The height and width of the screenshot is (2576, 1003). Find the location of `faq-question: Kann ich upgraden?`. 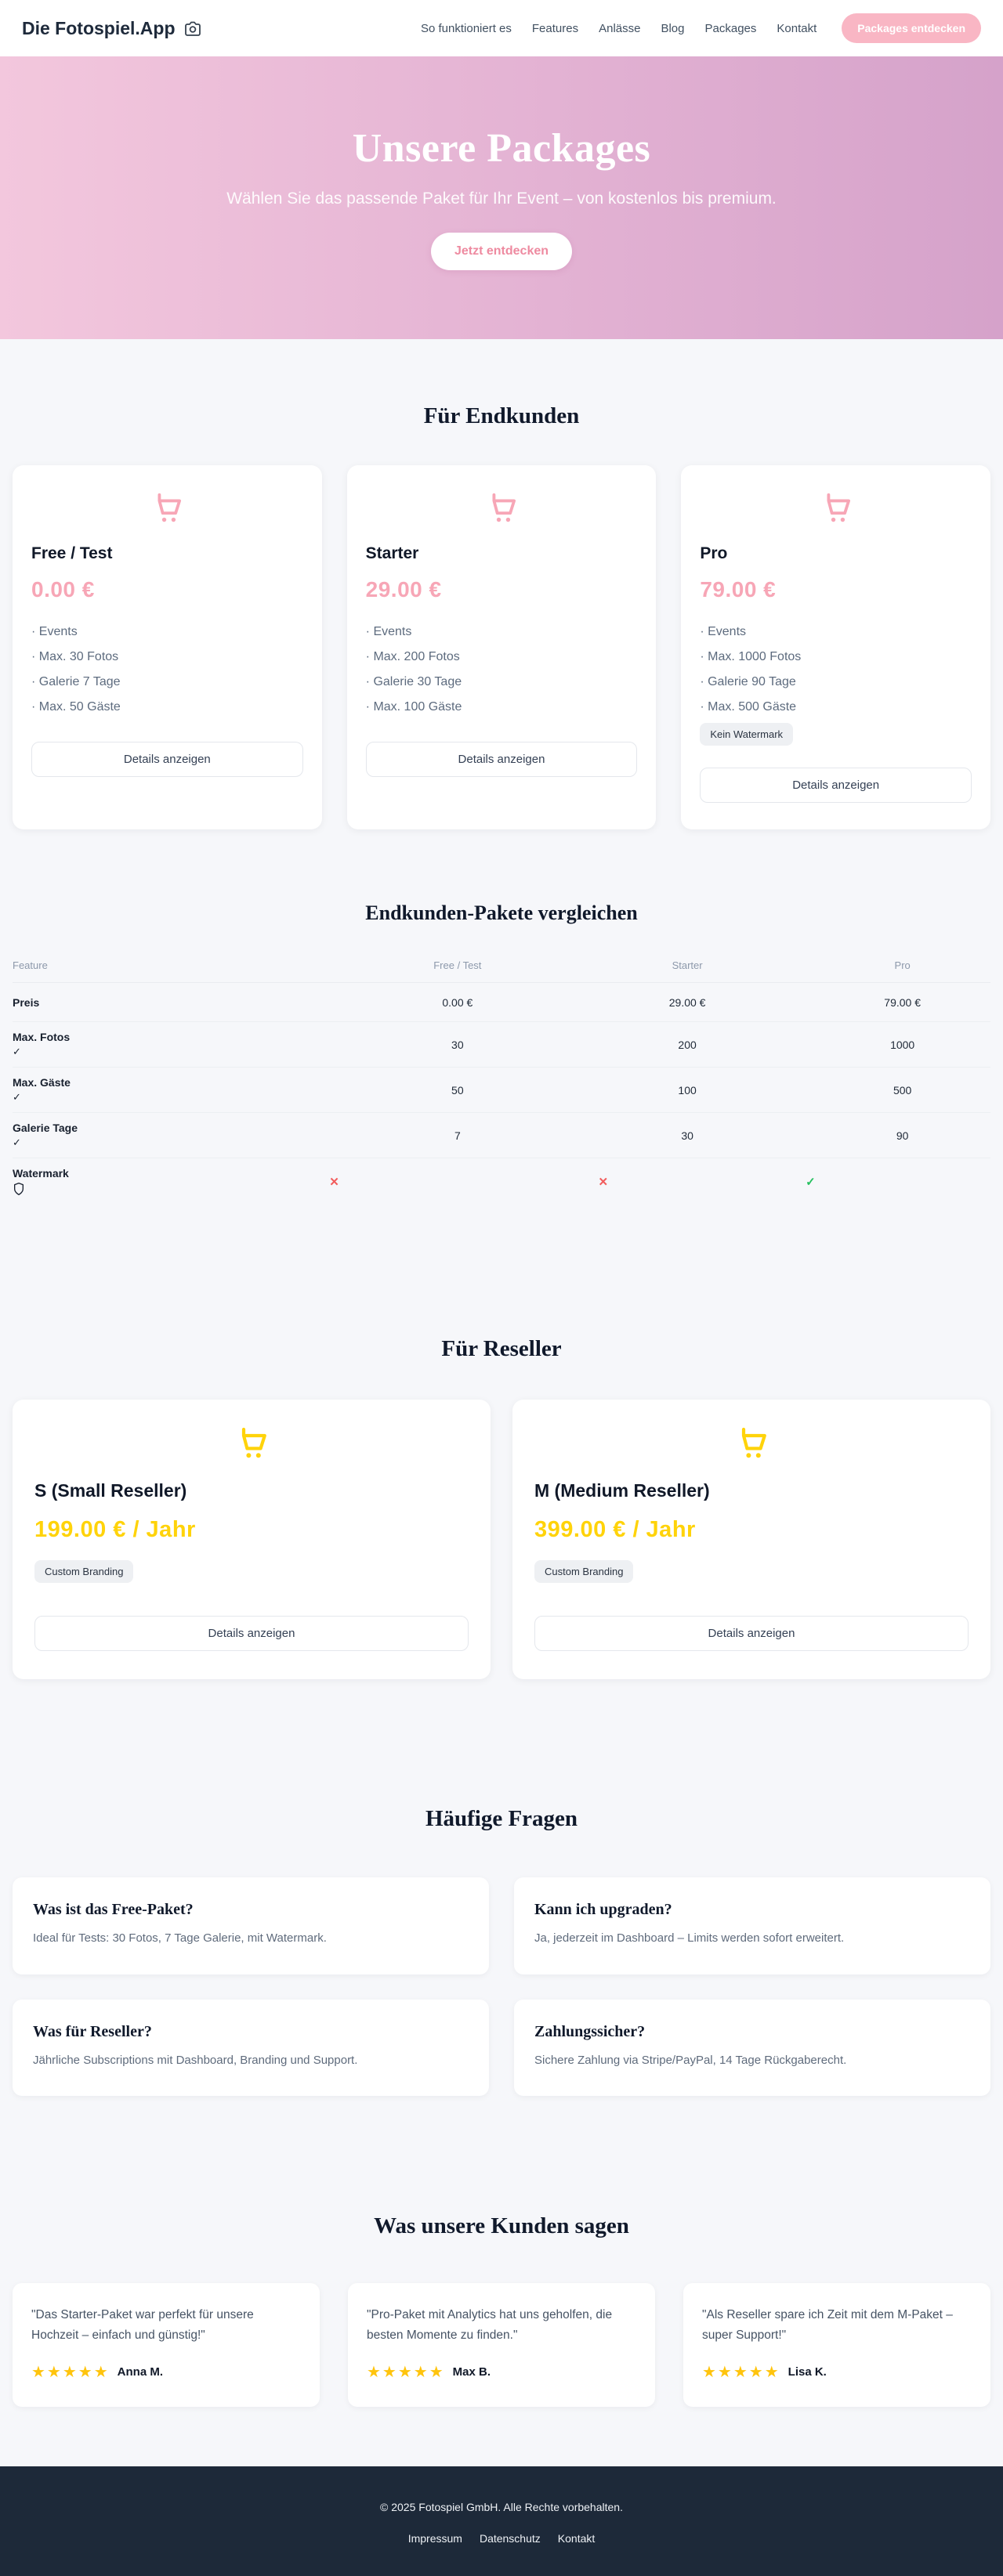

faq-question: Kann ich upgraden? is located at coordinates (603, 1909).